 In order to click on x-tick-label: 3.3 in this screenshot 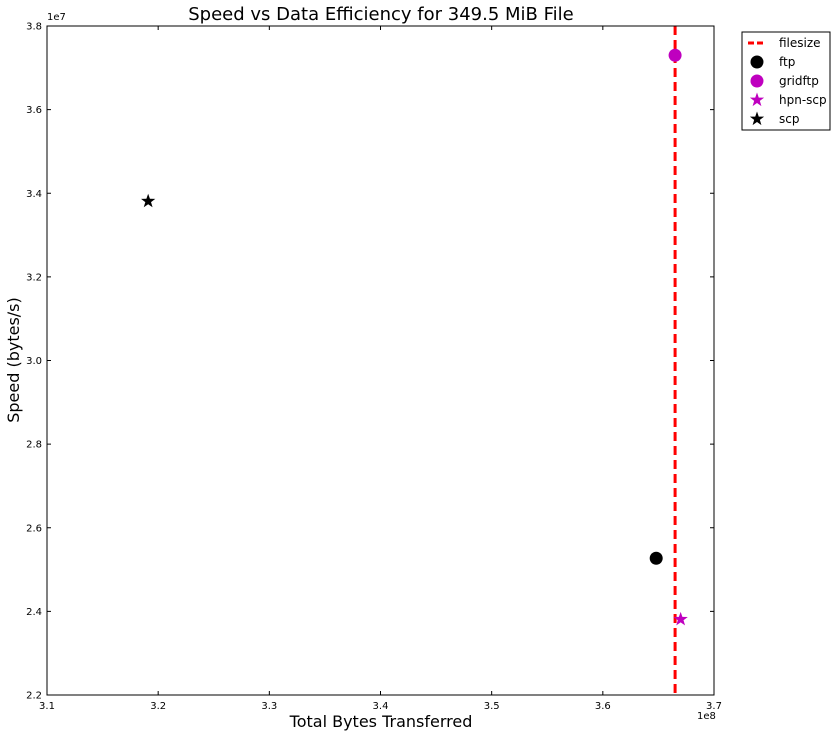, I will do `click(269, 706)`.